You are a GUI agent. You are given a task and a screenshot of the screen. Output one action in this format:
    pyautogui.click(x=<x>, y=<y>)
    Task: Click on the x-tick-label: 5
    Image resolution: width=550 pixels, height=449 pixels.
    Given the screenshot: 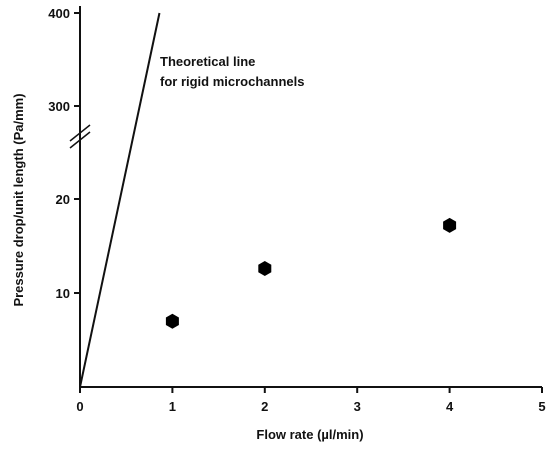 What is the action you would take?
    pyautogui.click(x=541, y=406)
    